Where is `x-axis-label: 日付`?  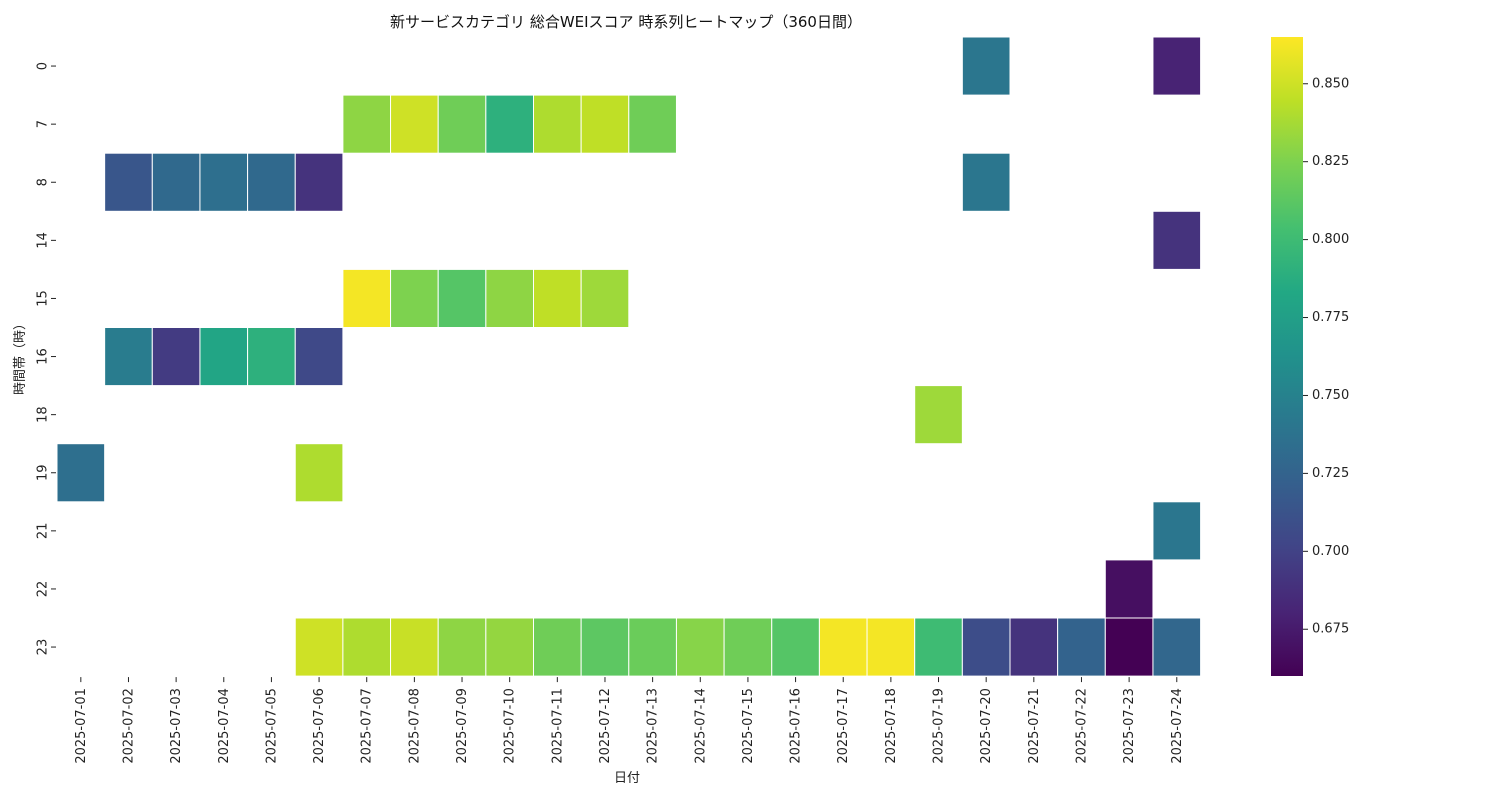
x-axis-label: 日付 is located at coordinates (627, 778).